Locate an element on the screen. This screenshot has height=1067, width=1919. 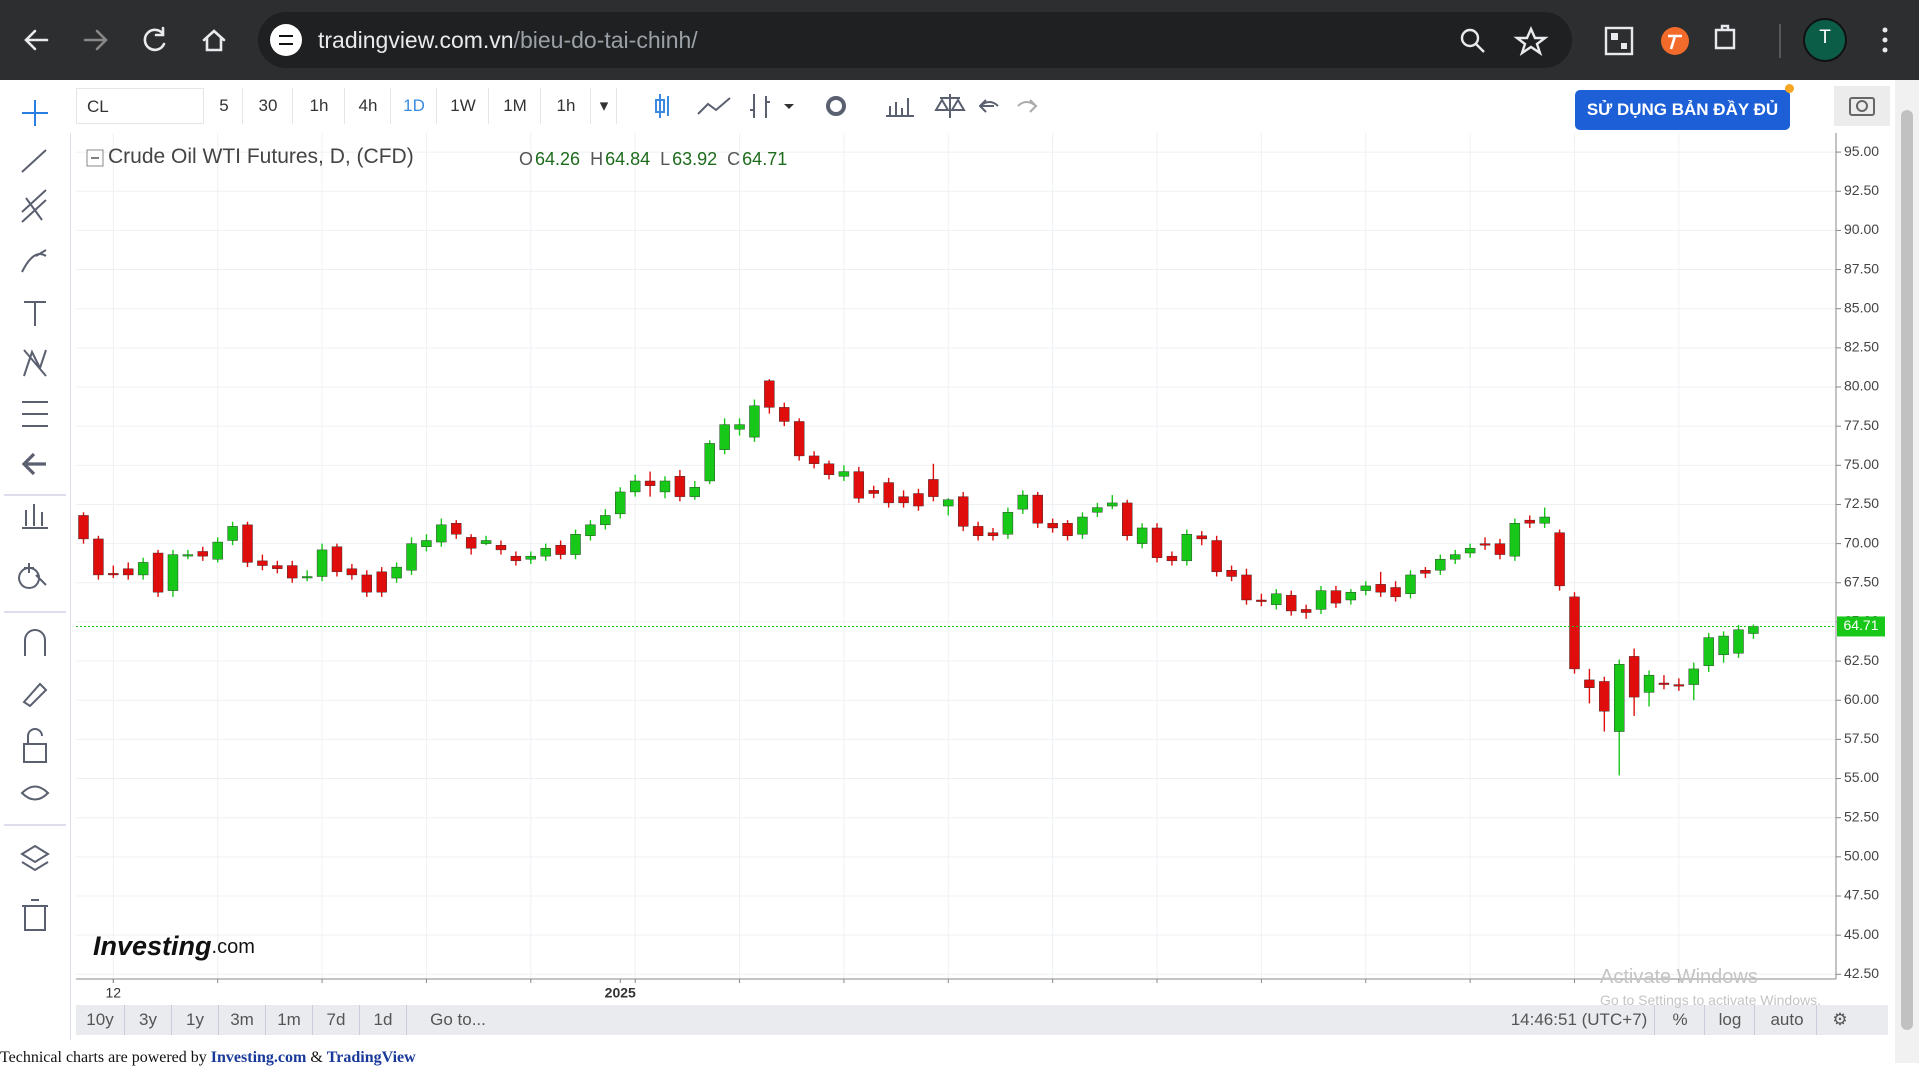
y-tick-label: 47.50 is located at coordinates (1861, 895).